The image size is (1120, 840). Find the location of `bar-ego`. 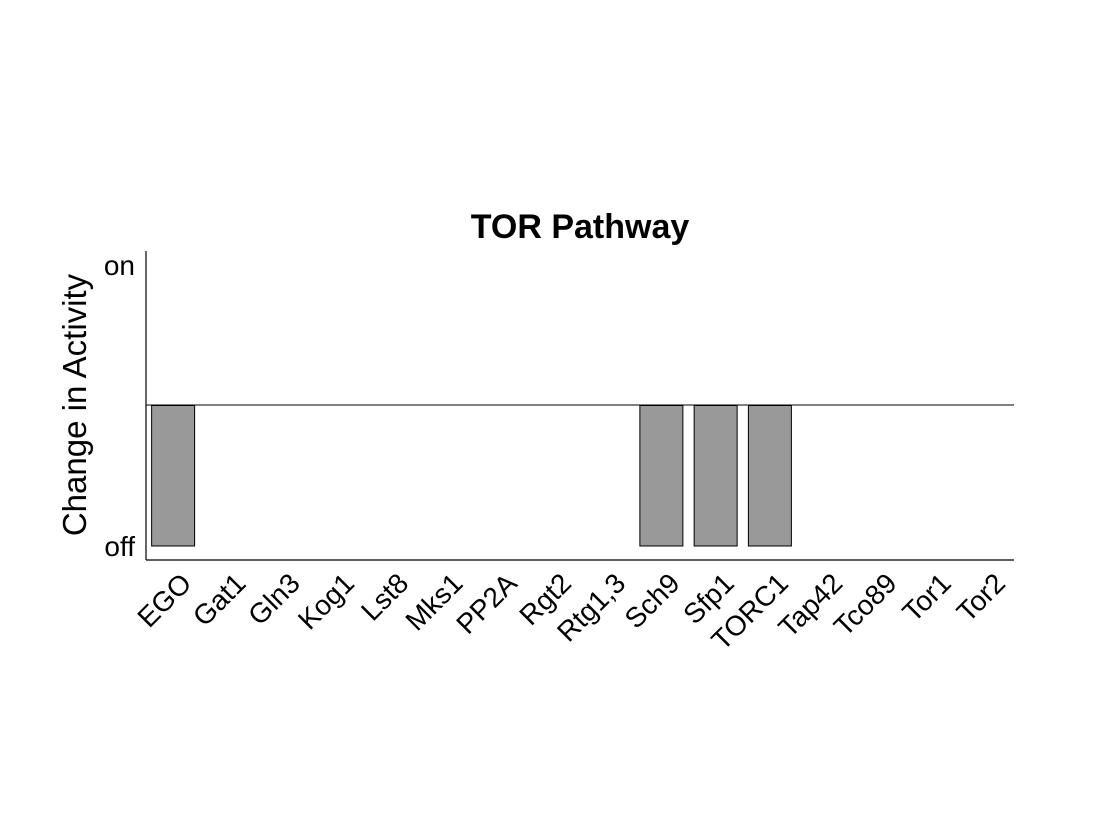

bar-ego is located at coordinates (173, 476).